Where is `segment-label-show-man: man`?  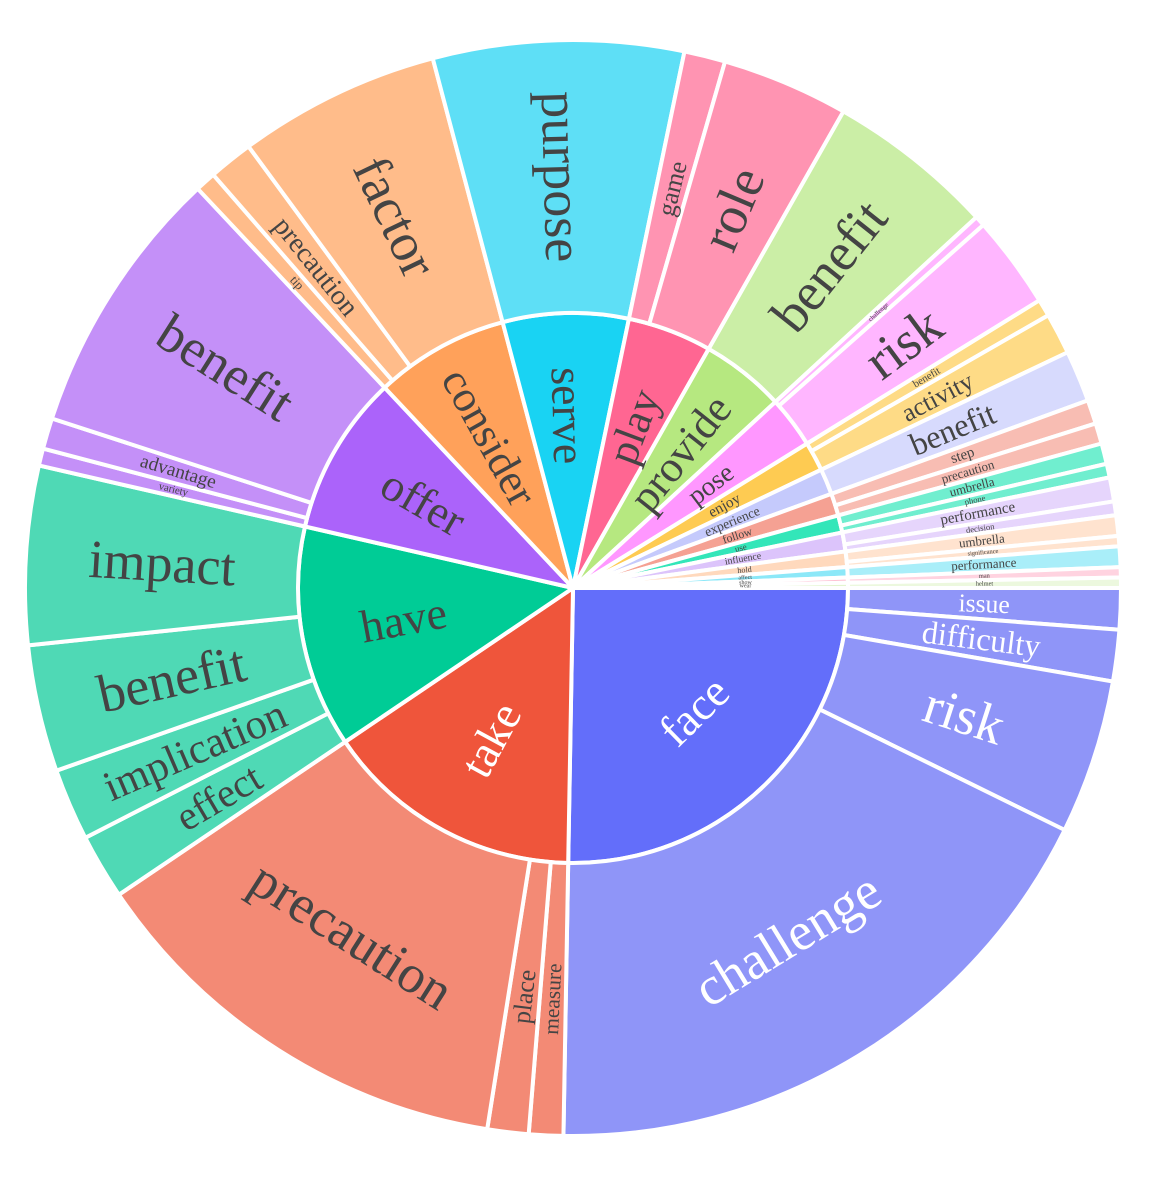
segment-label-show-man: man is located at coordinates (985, 576).